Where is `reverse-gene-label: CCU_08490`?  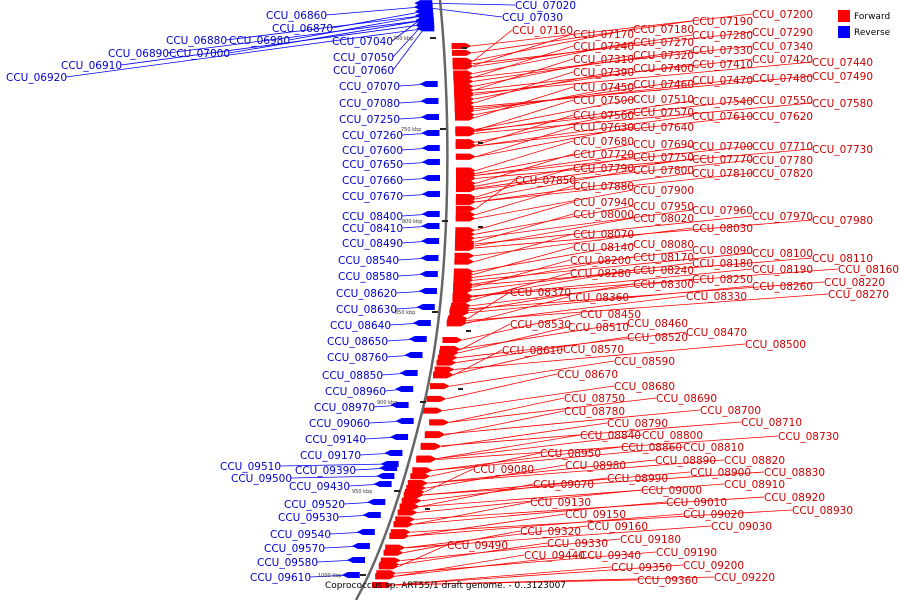
reverse-gene-label: CCU_08490 is located at coordinates (372, 244).